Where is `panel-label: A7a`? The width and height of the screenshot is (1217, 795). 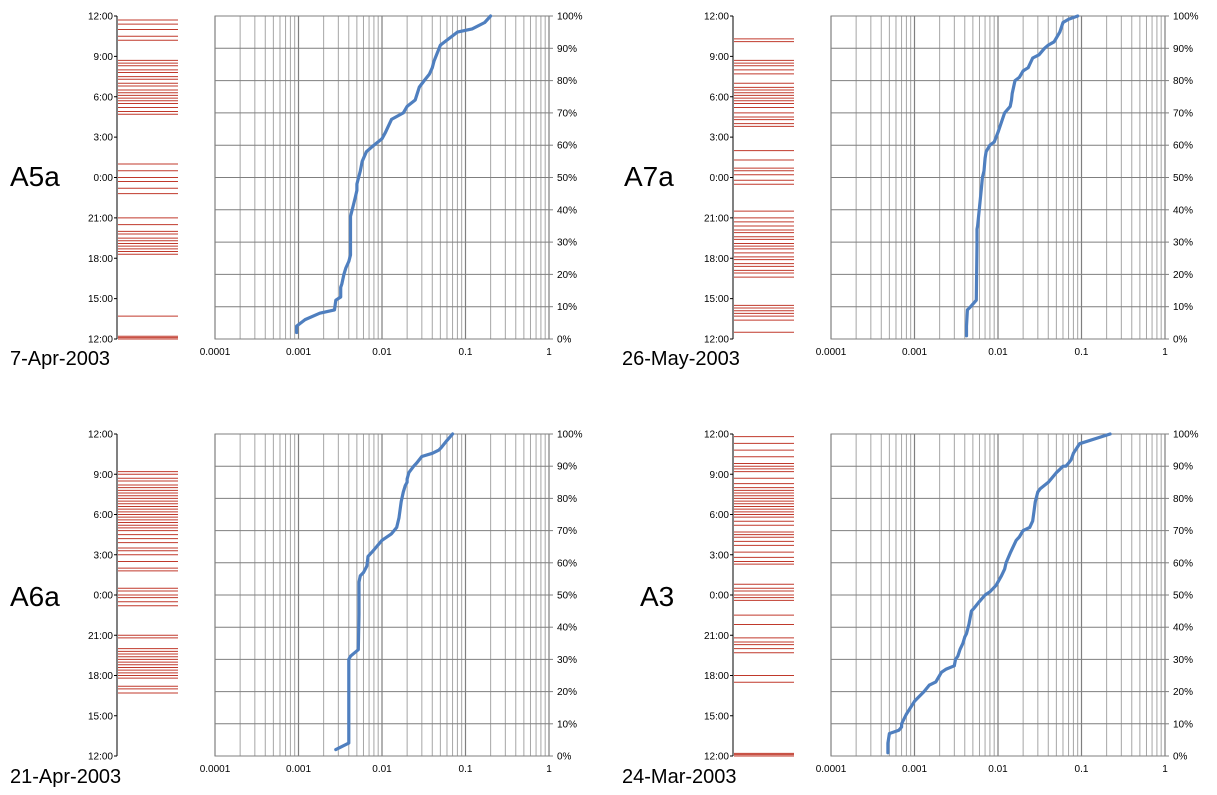
panel-label: A7a is located at coordinates (649, 176).